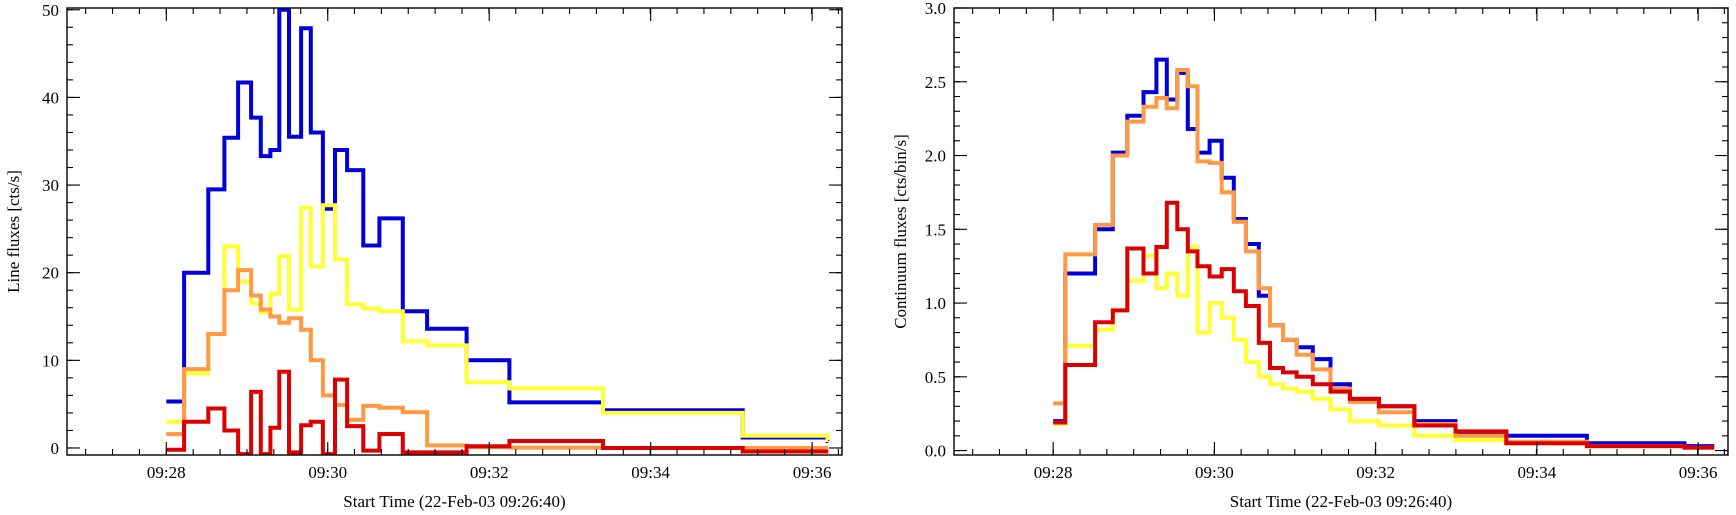 The image size is (1736, 515). Describe the element at coordinates (50, 185) in the screenshot. I see `y-tick-label: 30` at that location.